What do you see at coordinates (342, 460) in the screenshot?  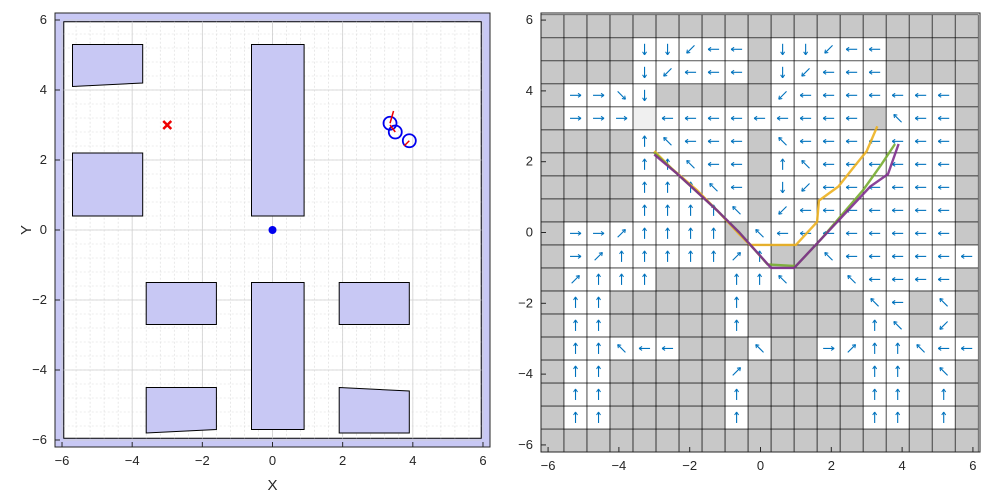 I see `x-tick-label: 2` at bounding box center [342, 460].